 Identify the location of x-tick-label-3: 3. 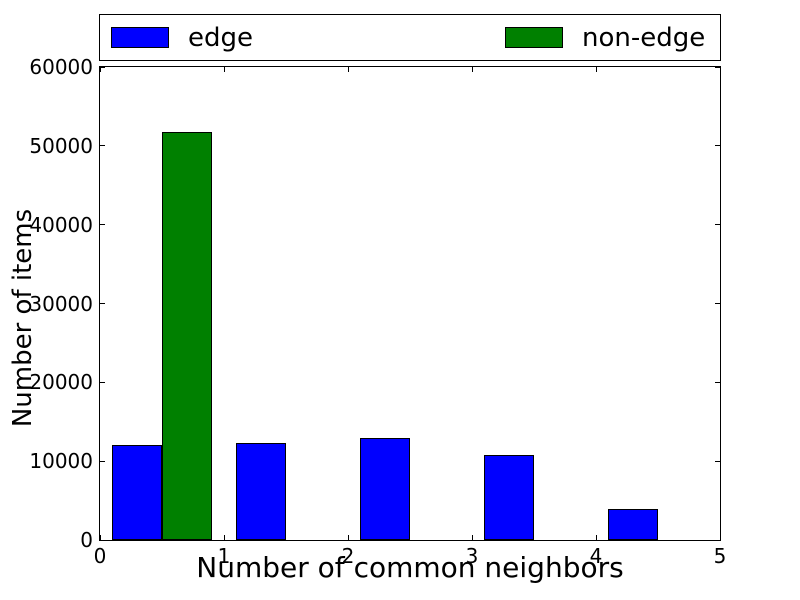
(472, 556).